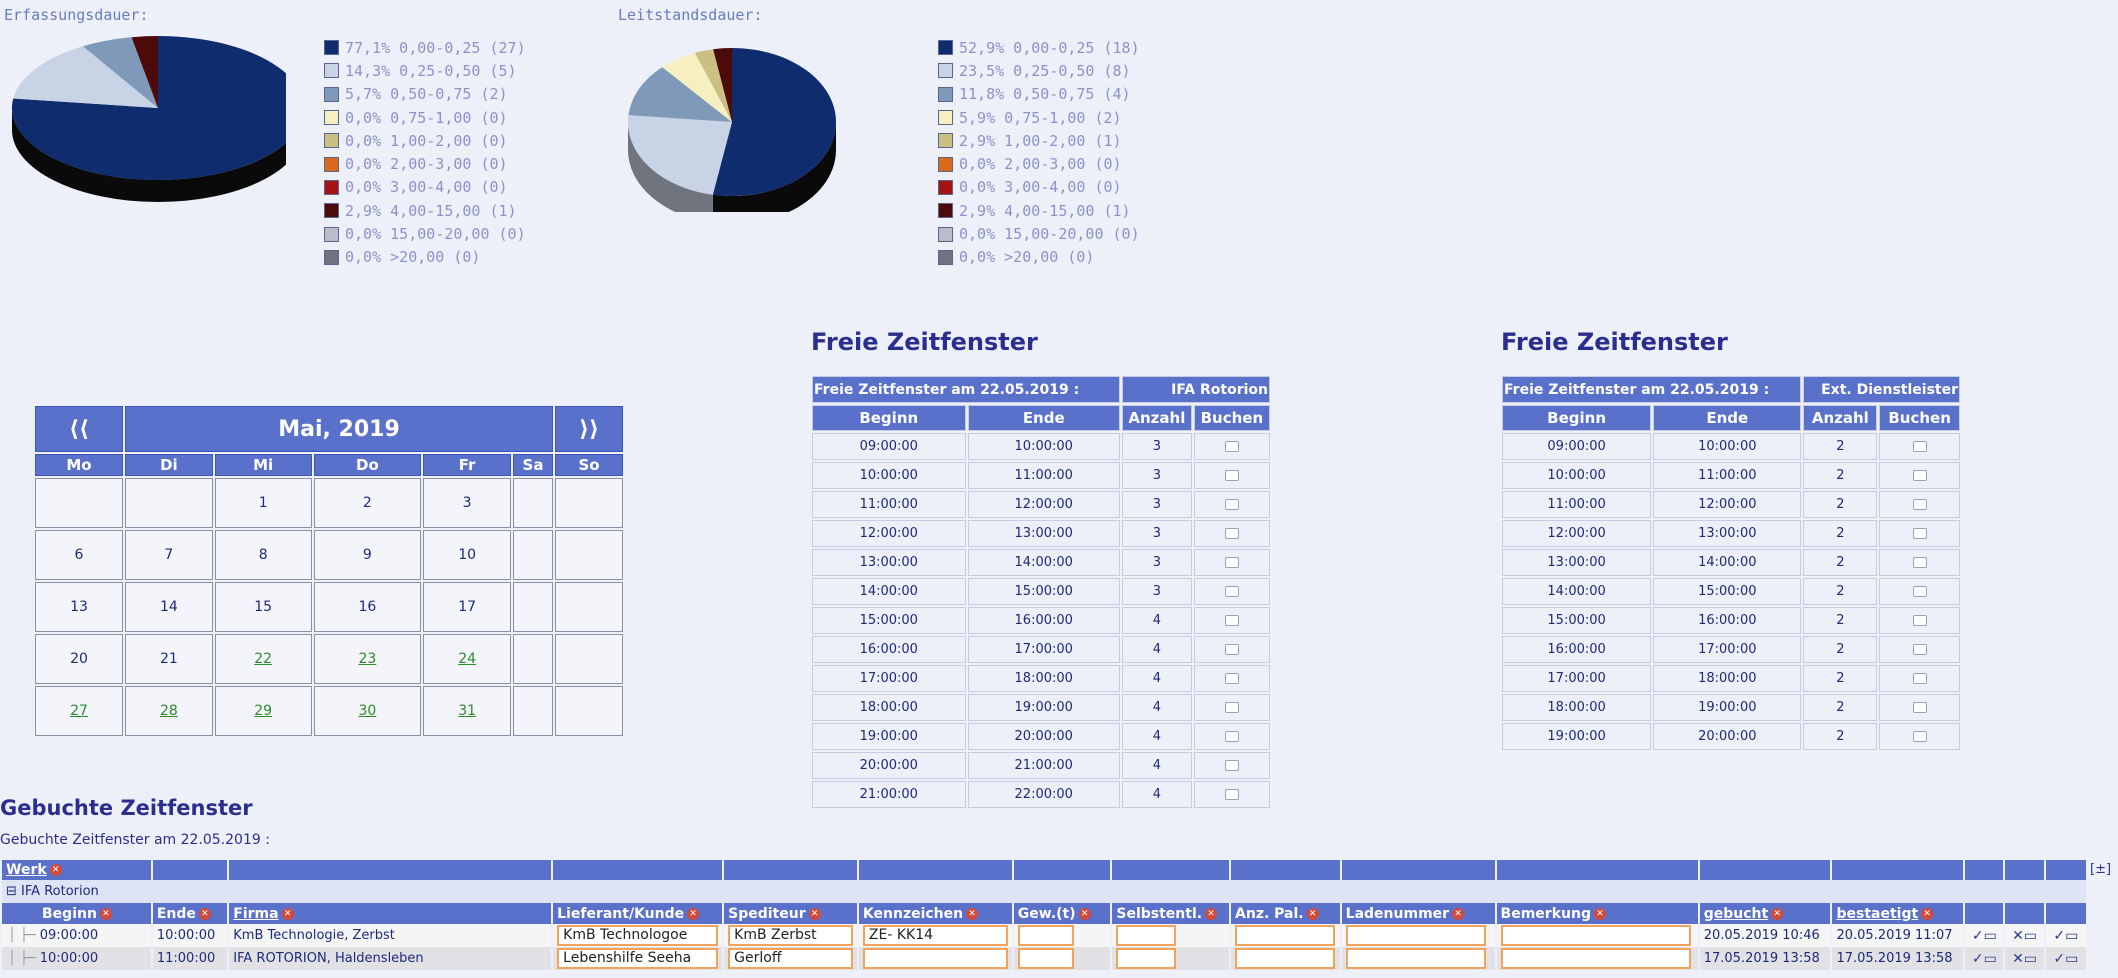 This screenshot has height=978, width=2118. What do you see at coordinates (638, 958) in the screenshot?
I see `lieferant-input: Lebenshilfe Seeha` at bounding box center [638, 958].